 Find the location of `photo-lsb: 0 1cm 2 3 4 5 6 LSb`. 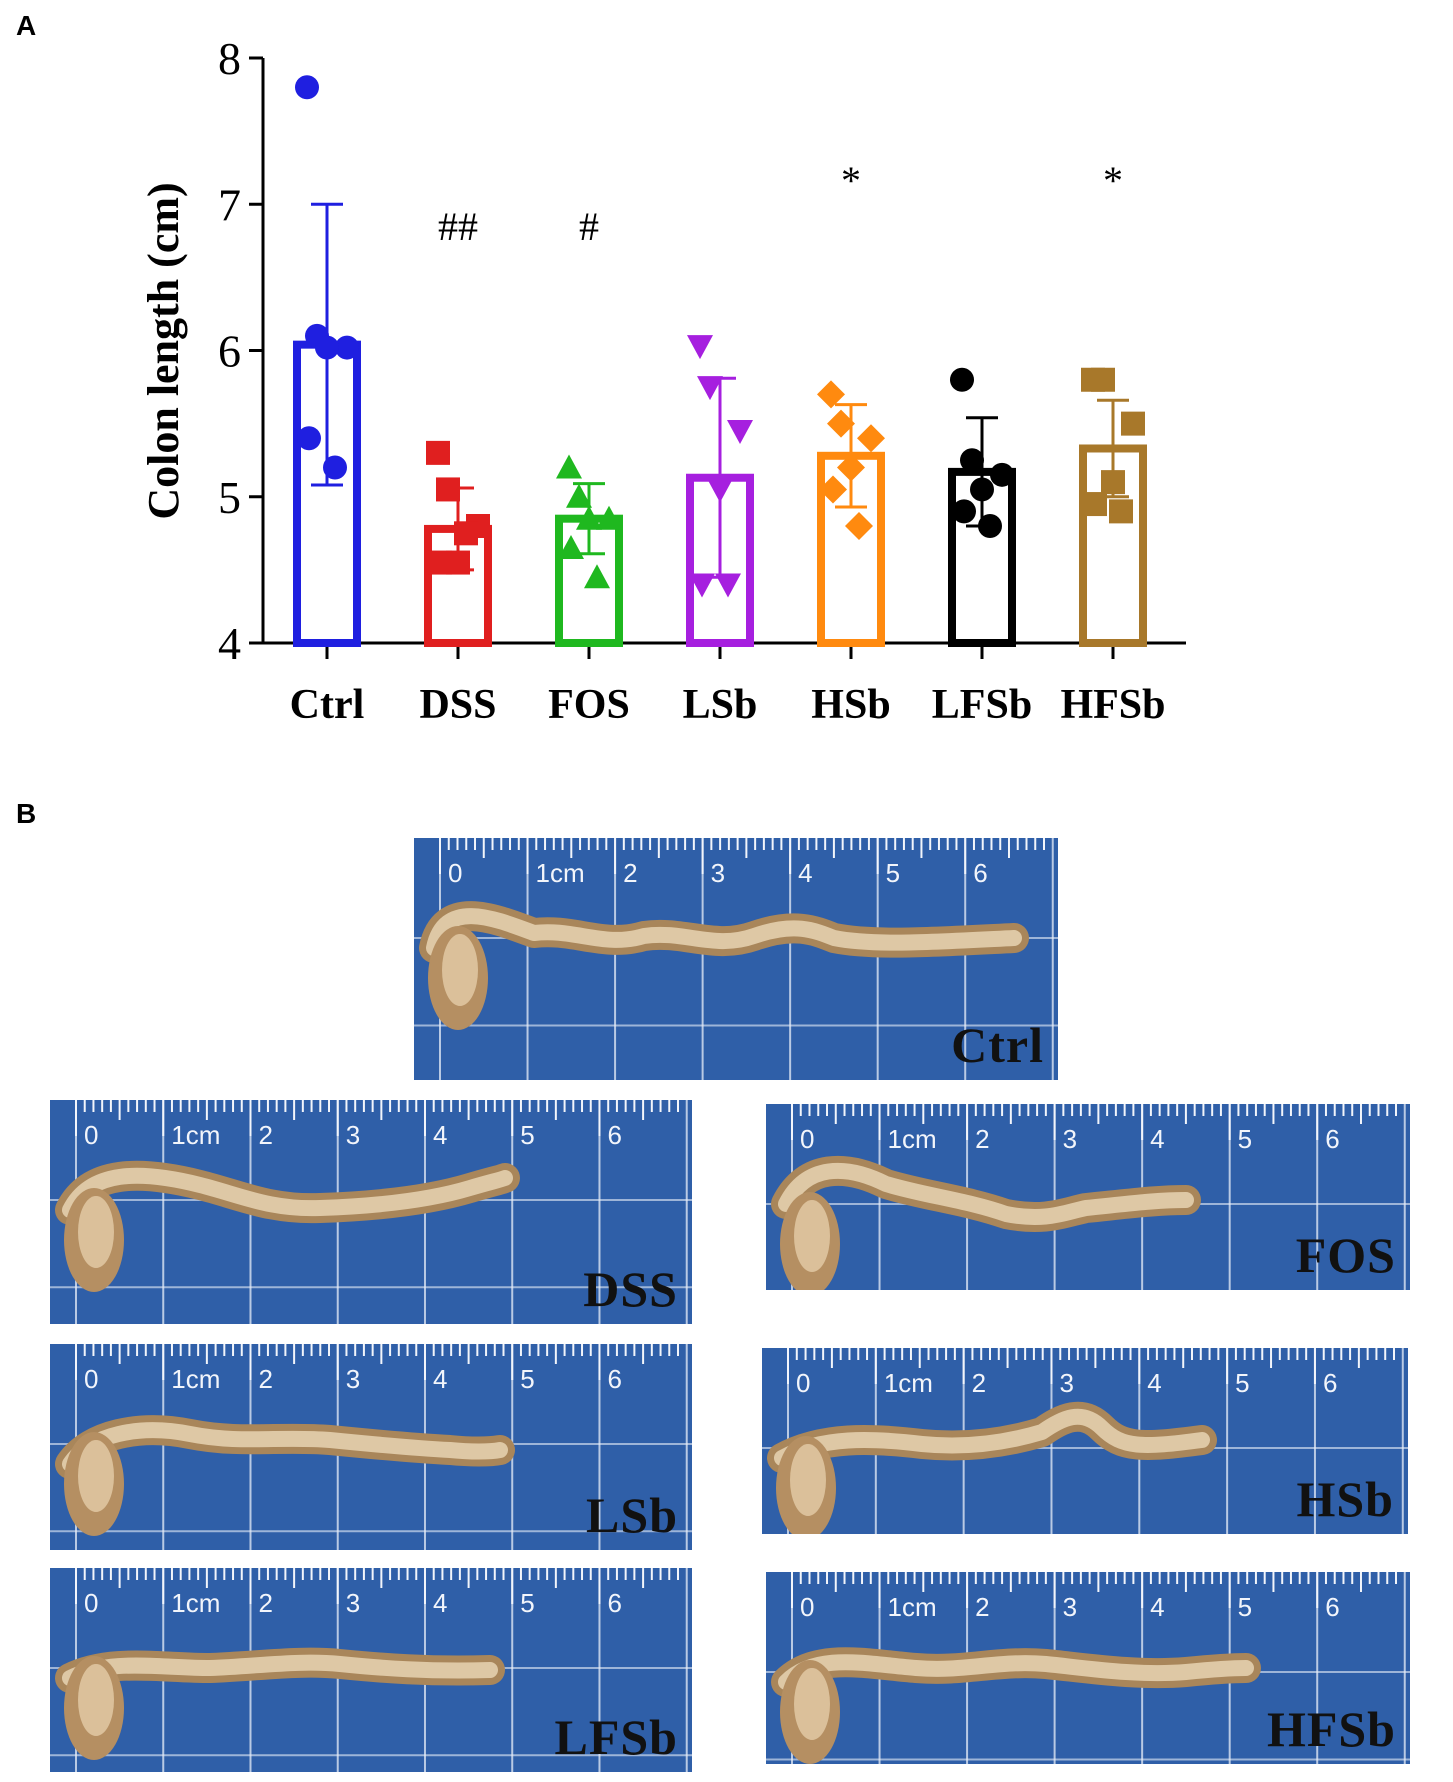

photo-lsb: 0 1cm 2 3 4 5 6 LSb is located at coordinates (371, 1447).